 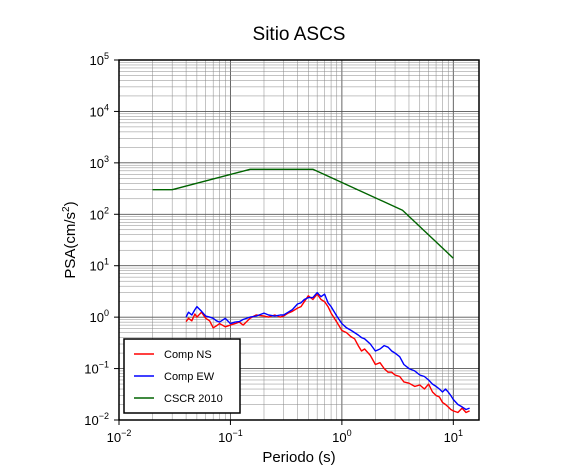 What do you see at coordinates (99, 316) in the screenshot?
I see `y-tick-label: 10⁰` at bounding box center [99, 316].